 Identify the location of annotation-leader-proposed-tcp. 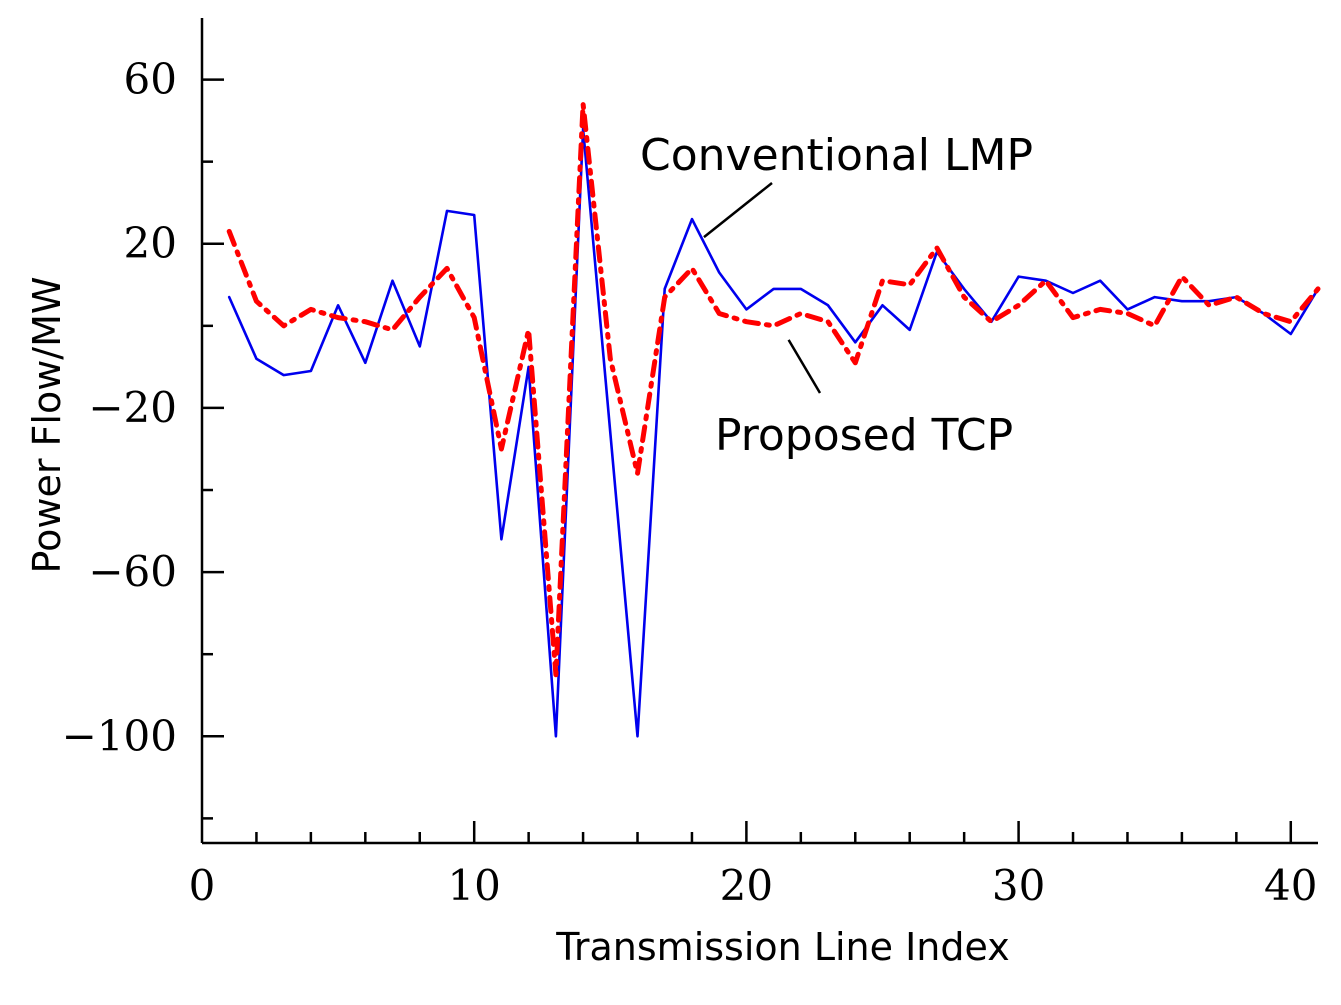
(804, 366).